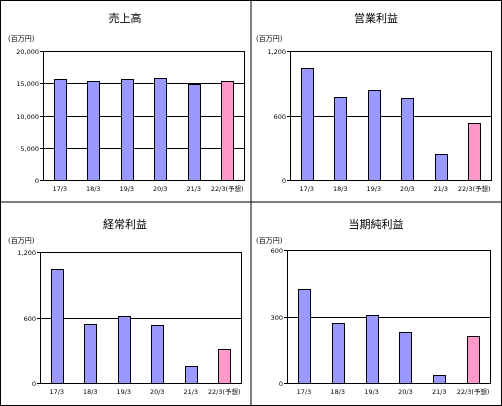 This screenshot has height=406, width=502. What do you see at coordinates (376, 224) in the screenshot?
I see `chart-title: 当期純利益` at bounding box center [376, 224].